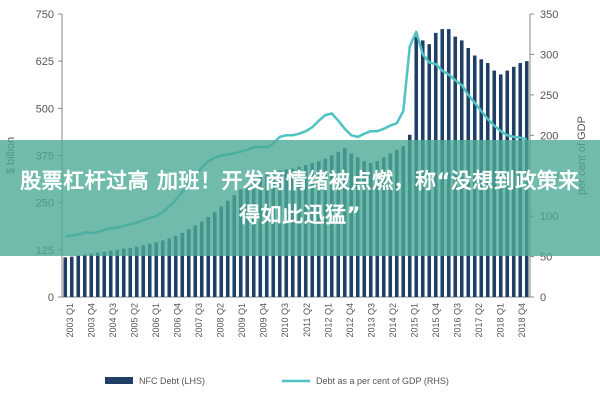 The height and width of the screenshot is (405, 600). I want to click on x-tick-label: 2012 Q4, so click(350, 320).